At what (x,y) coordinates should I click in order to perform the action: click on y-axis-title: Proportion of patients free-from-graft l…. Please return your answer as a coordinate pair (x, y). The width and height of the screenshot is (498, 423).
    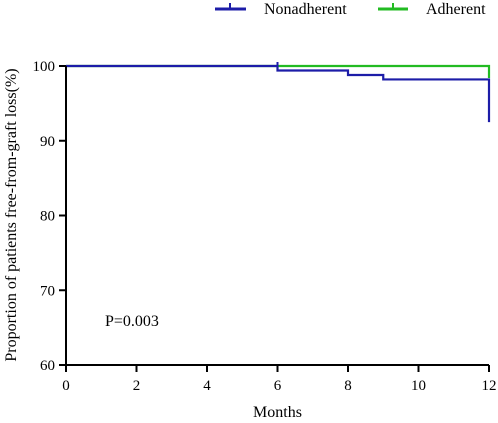
    Looking at the image, I should click on (11, 214).